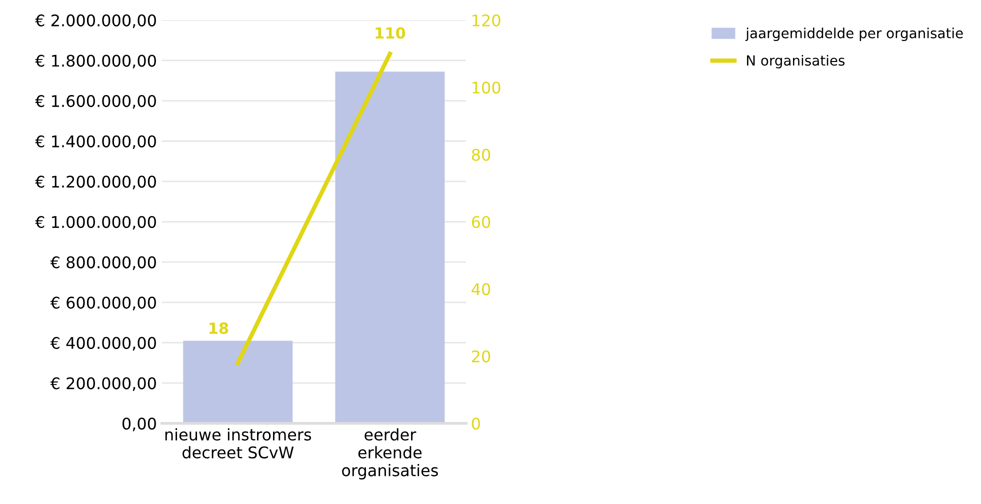 This screenshot has height=504, width=981. Describe the element at coordinates (139, 425) in the screenshot. I see `y-tick-label: 0,00` at that location.